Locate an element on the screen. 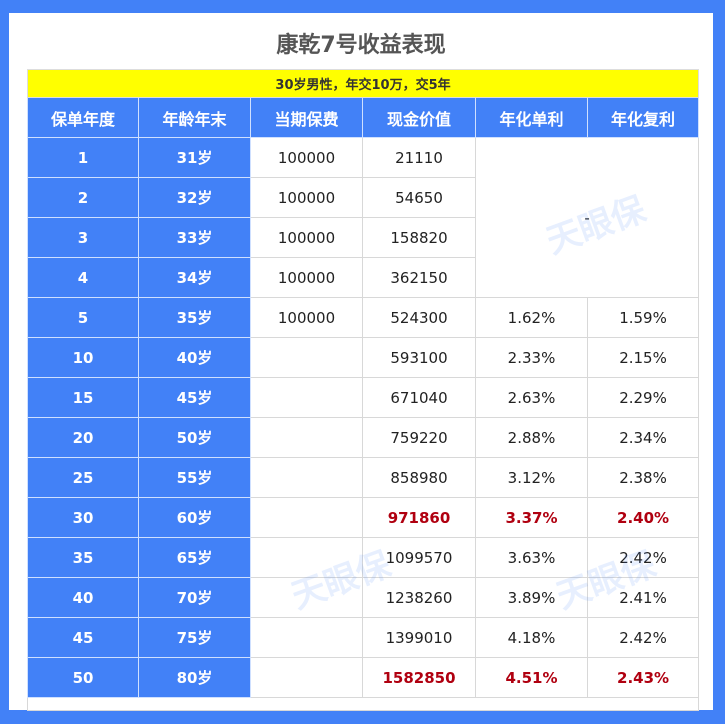  compound-rate-cell: 1.59% is located at coordinates (643, 317).